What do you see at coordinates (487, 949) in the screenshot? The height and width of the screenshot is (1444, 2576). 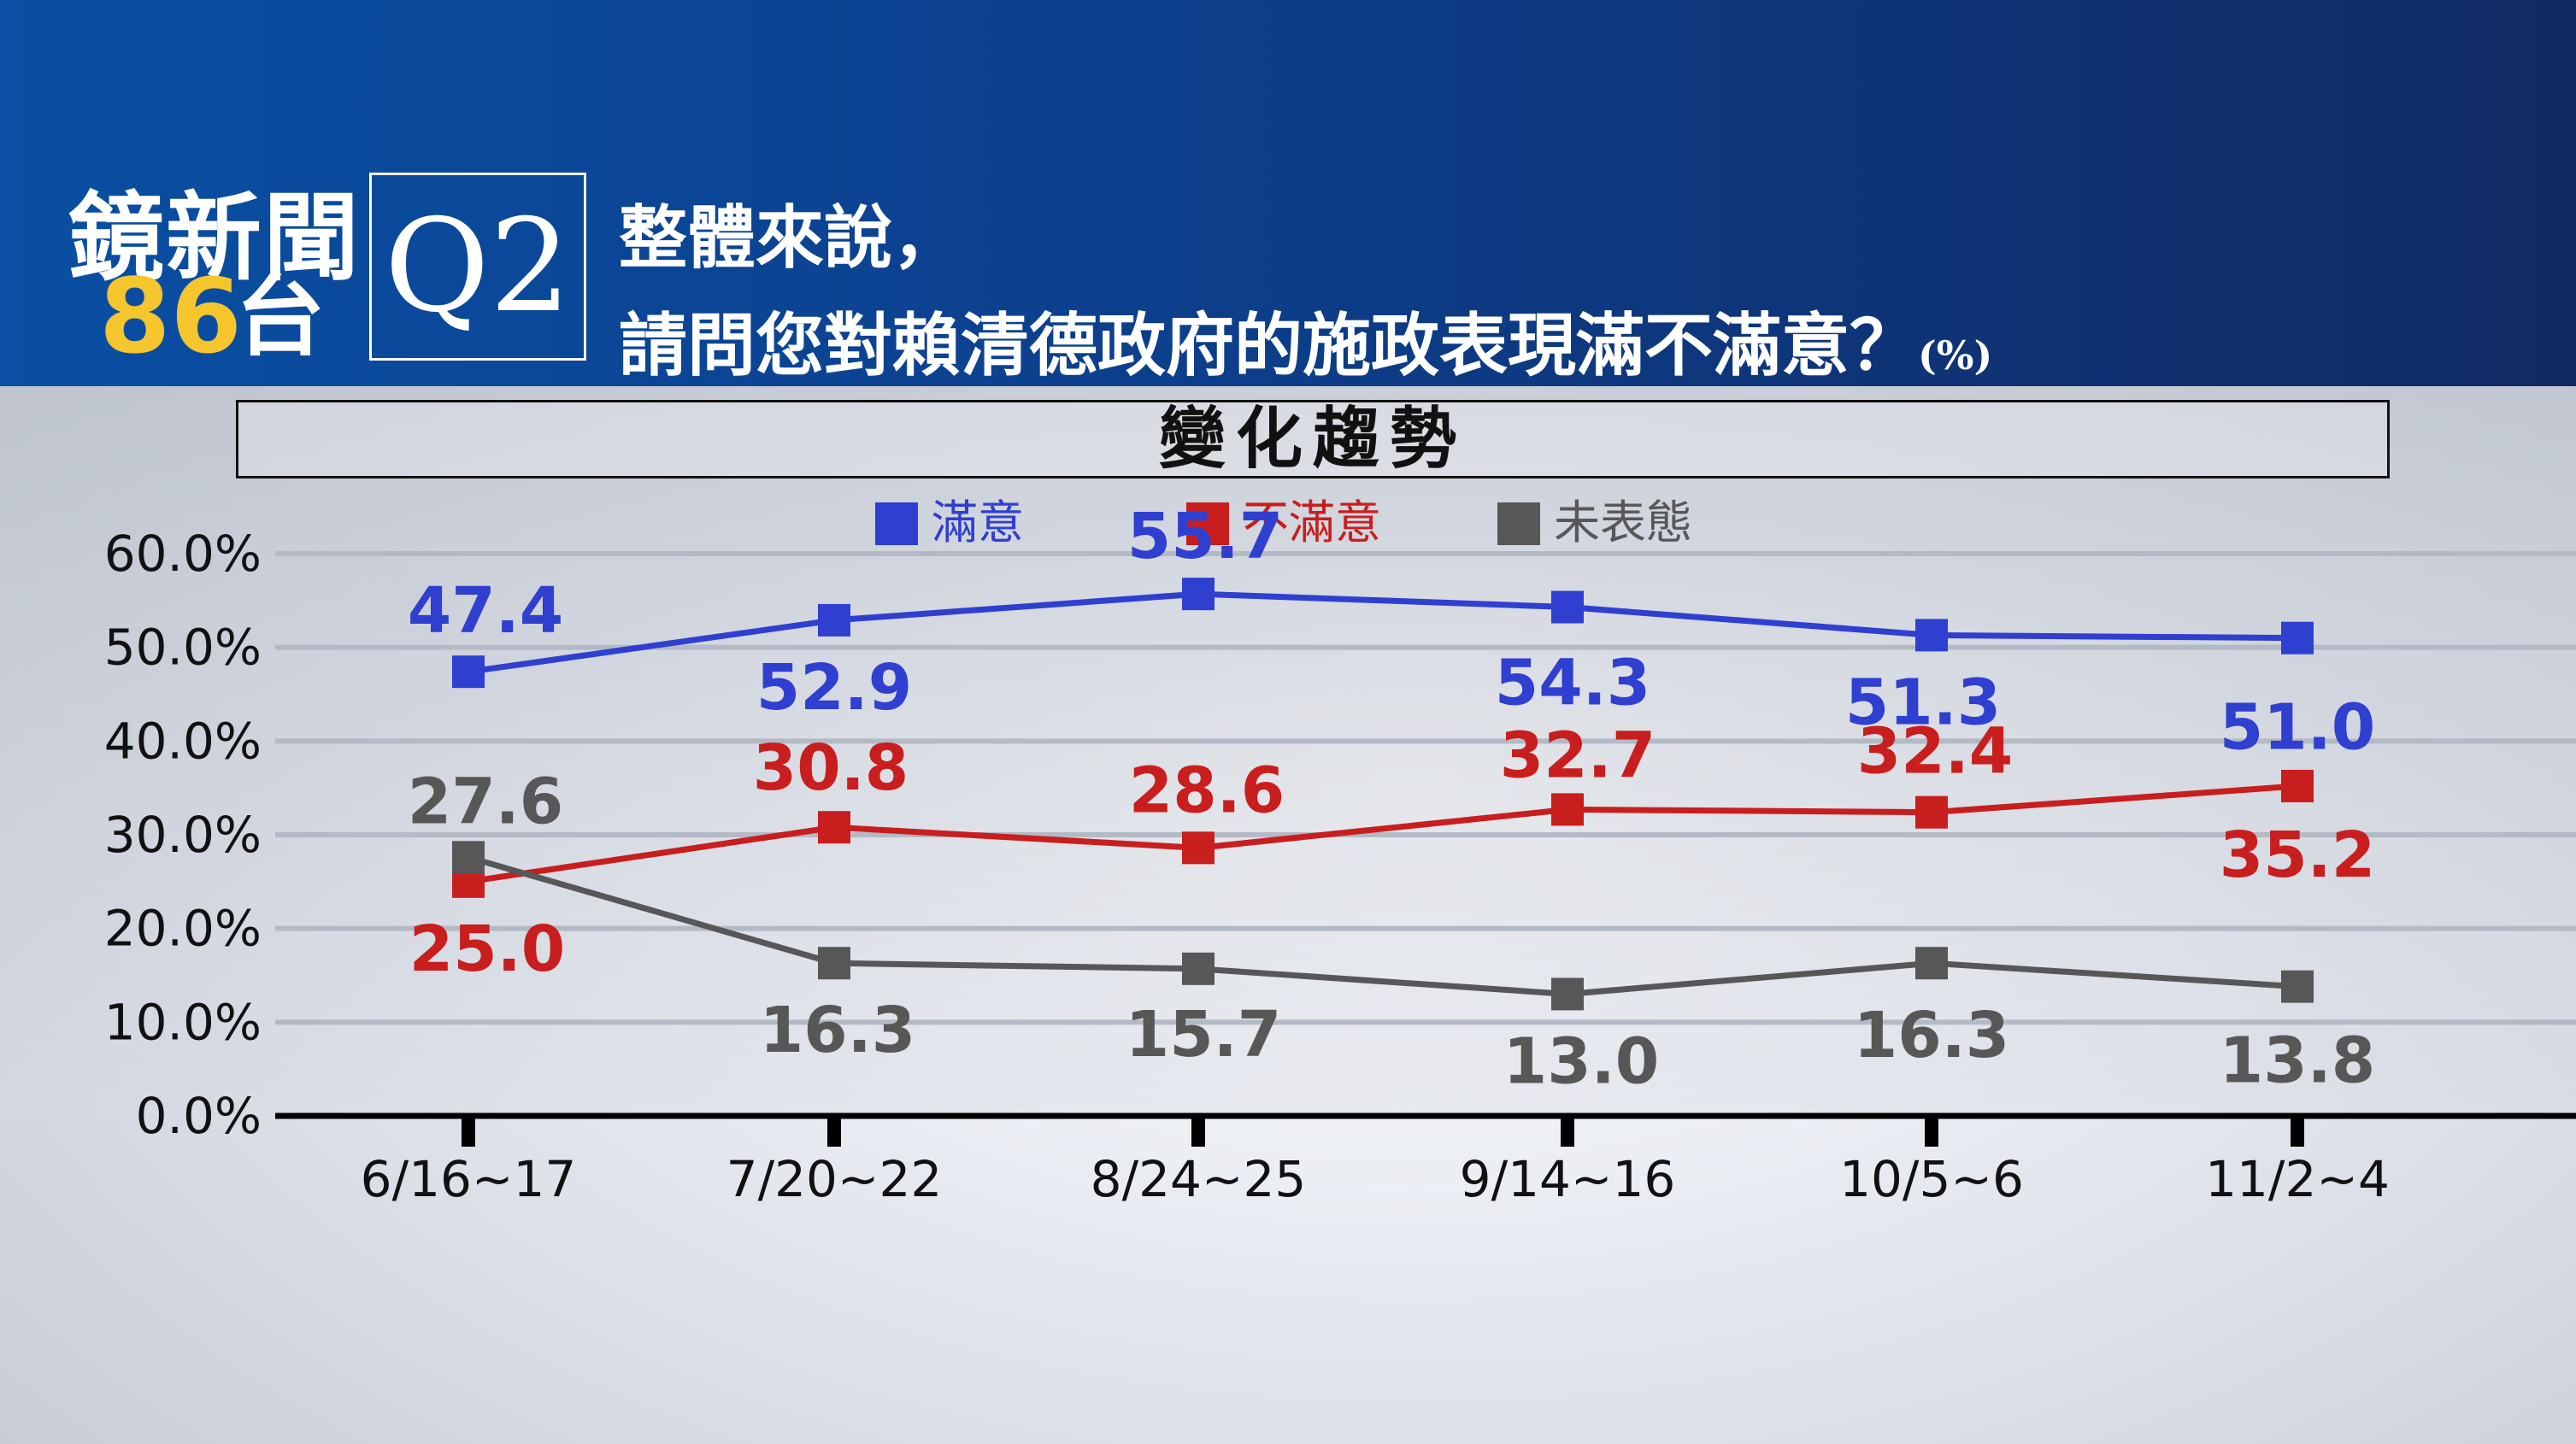 I see `data-label: 25.0` at bounding box center [487, 949].